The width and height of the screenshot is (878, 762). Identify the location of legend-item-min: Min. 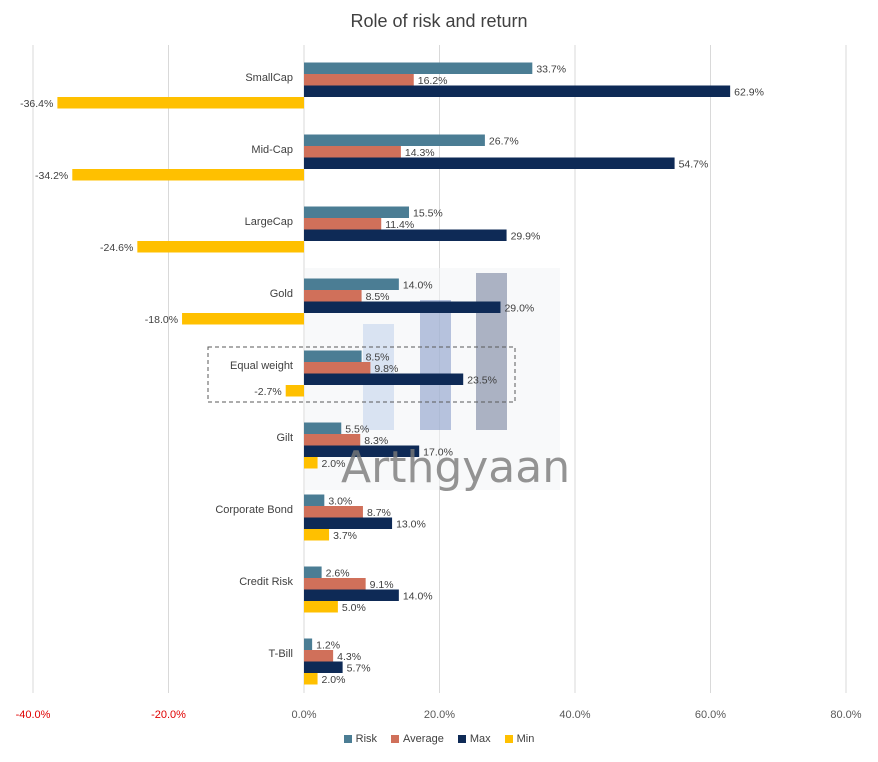
(519, 739).